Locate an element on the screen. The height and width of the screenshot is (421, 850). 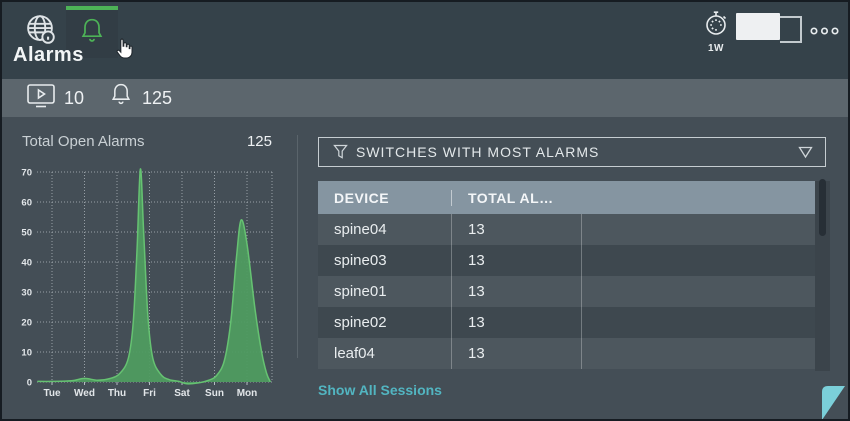
svg-text: Tue is located at coordinates (51, 393).